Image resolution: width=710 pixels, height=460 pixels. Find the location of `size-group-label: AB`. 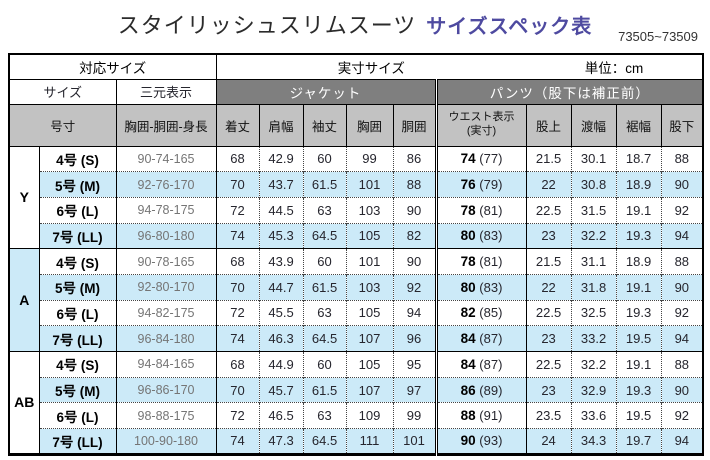

size-group-label: AB is located at coordinates (24, 403).